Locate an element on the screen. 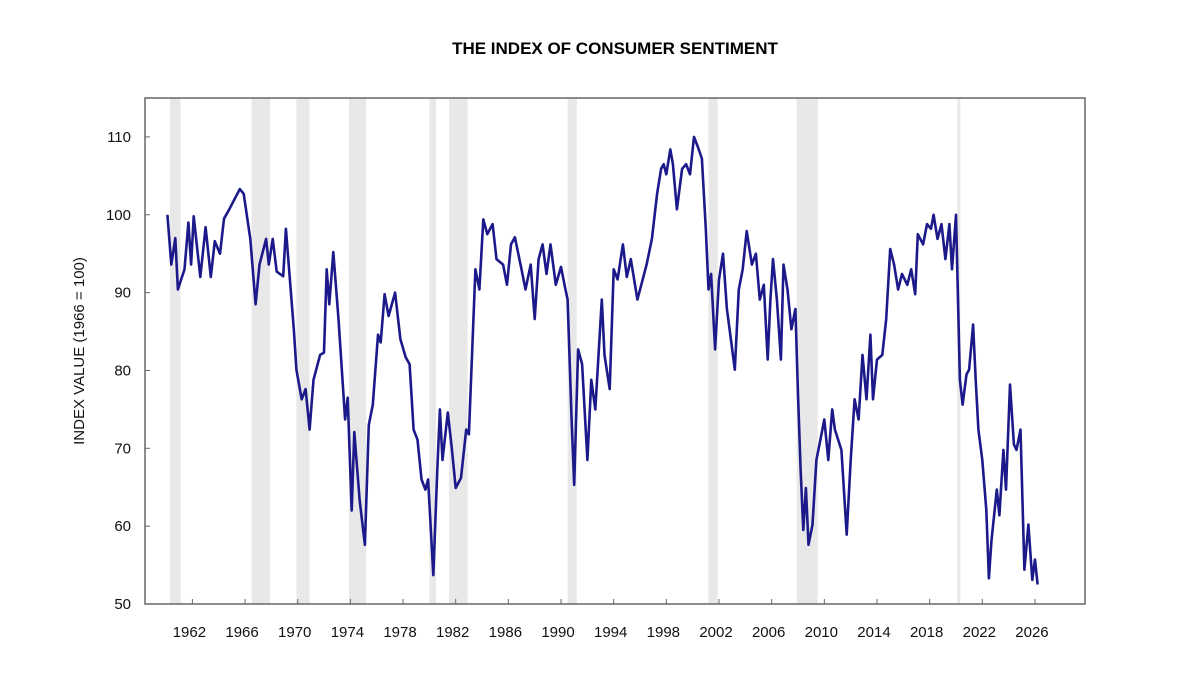 The width and height of the screenshot is (1200, 687). x-tick-label: 1994 is located at coordinates (610, 632).